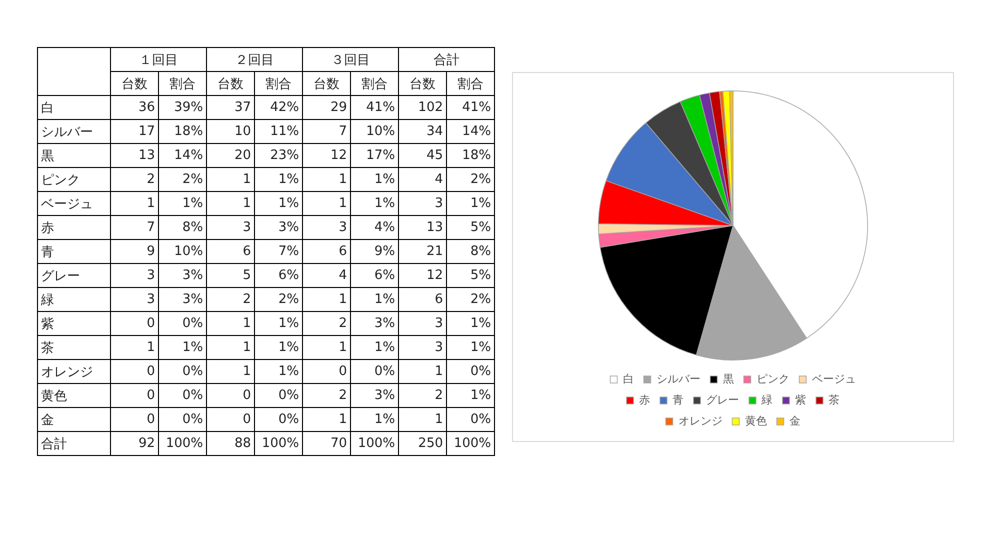  I want to click on legend-label: 赤, so click(644, 399).